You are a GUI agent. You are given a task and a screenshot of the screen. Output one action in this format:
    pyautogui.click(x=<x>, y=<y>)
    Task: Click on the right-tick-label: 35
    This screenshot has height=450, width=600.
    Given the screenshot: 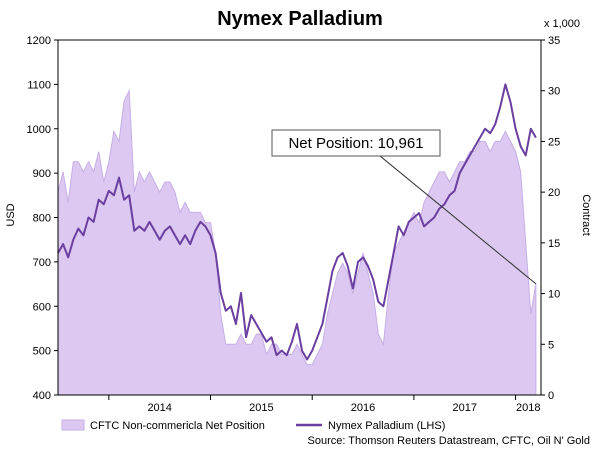 What is the action you would take?
    pyautogui.click(x=554, y=41)
    